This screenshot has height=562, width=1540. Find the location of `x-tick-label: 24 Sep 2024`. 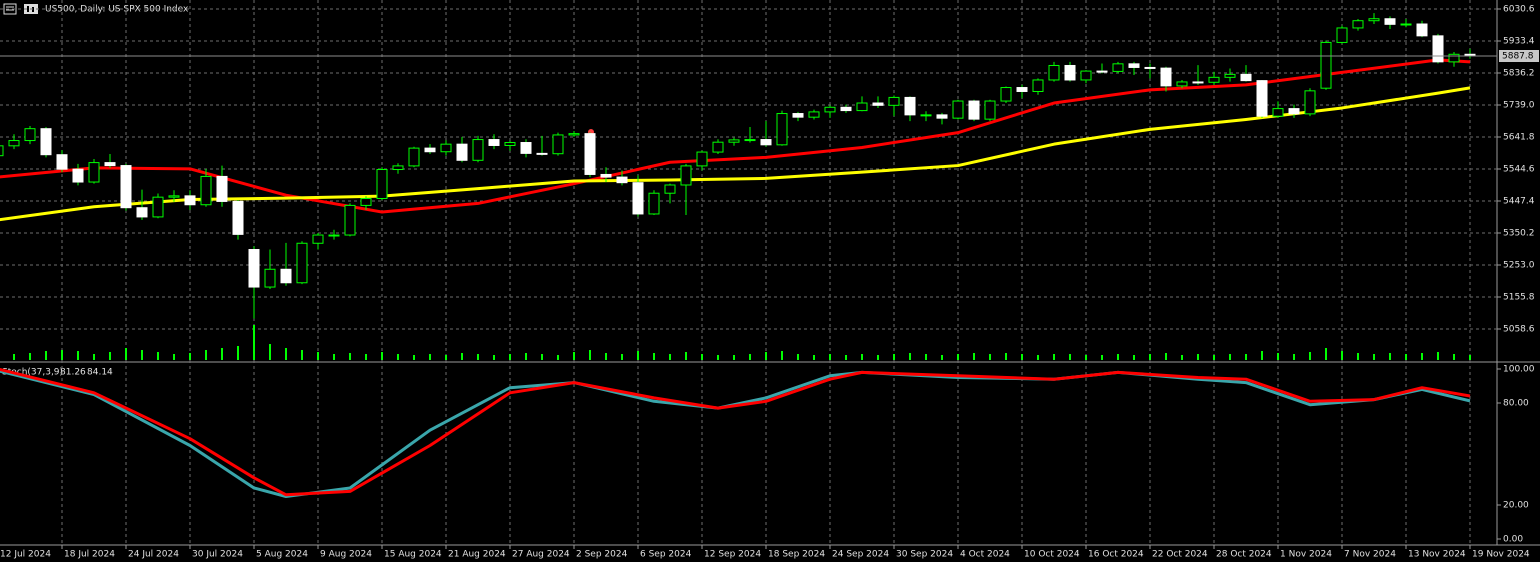

x-tick-label: 24 Sep 2024 is located at coordinates (860, 555).